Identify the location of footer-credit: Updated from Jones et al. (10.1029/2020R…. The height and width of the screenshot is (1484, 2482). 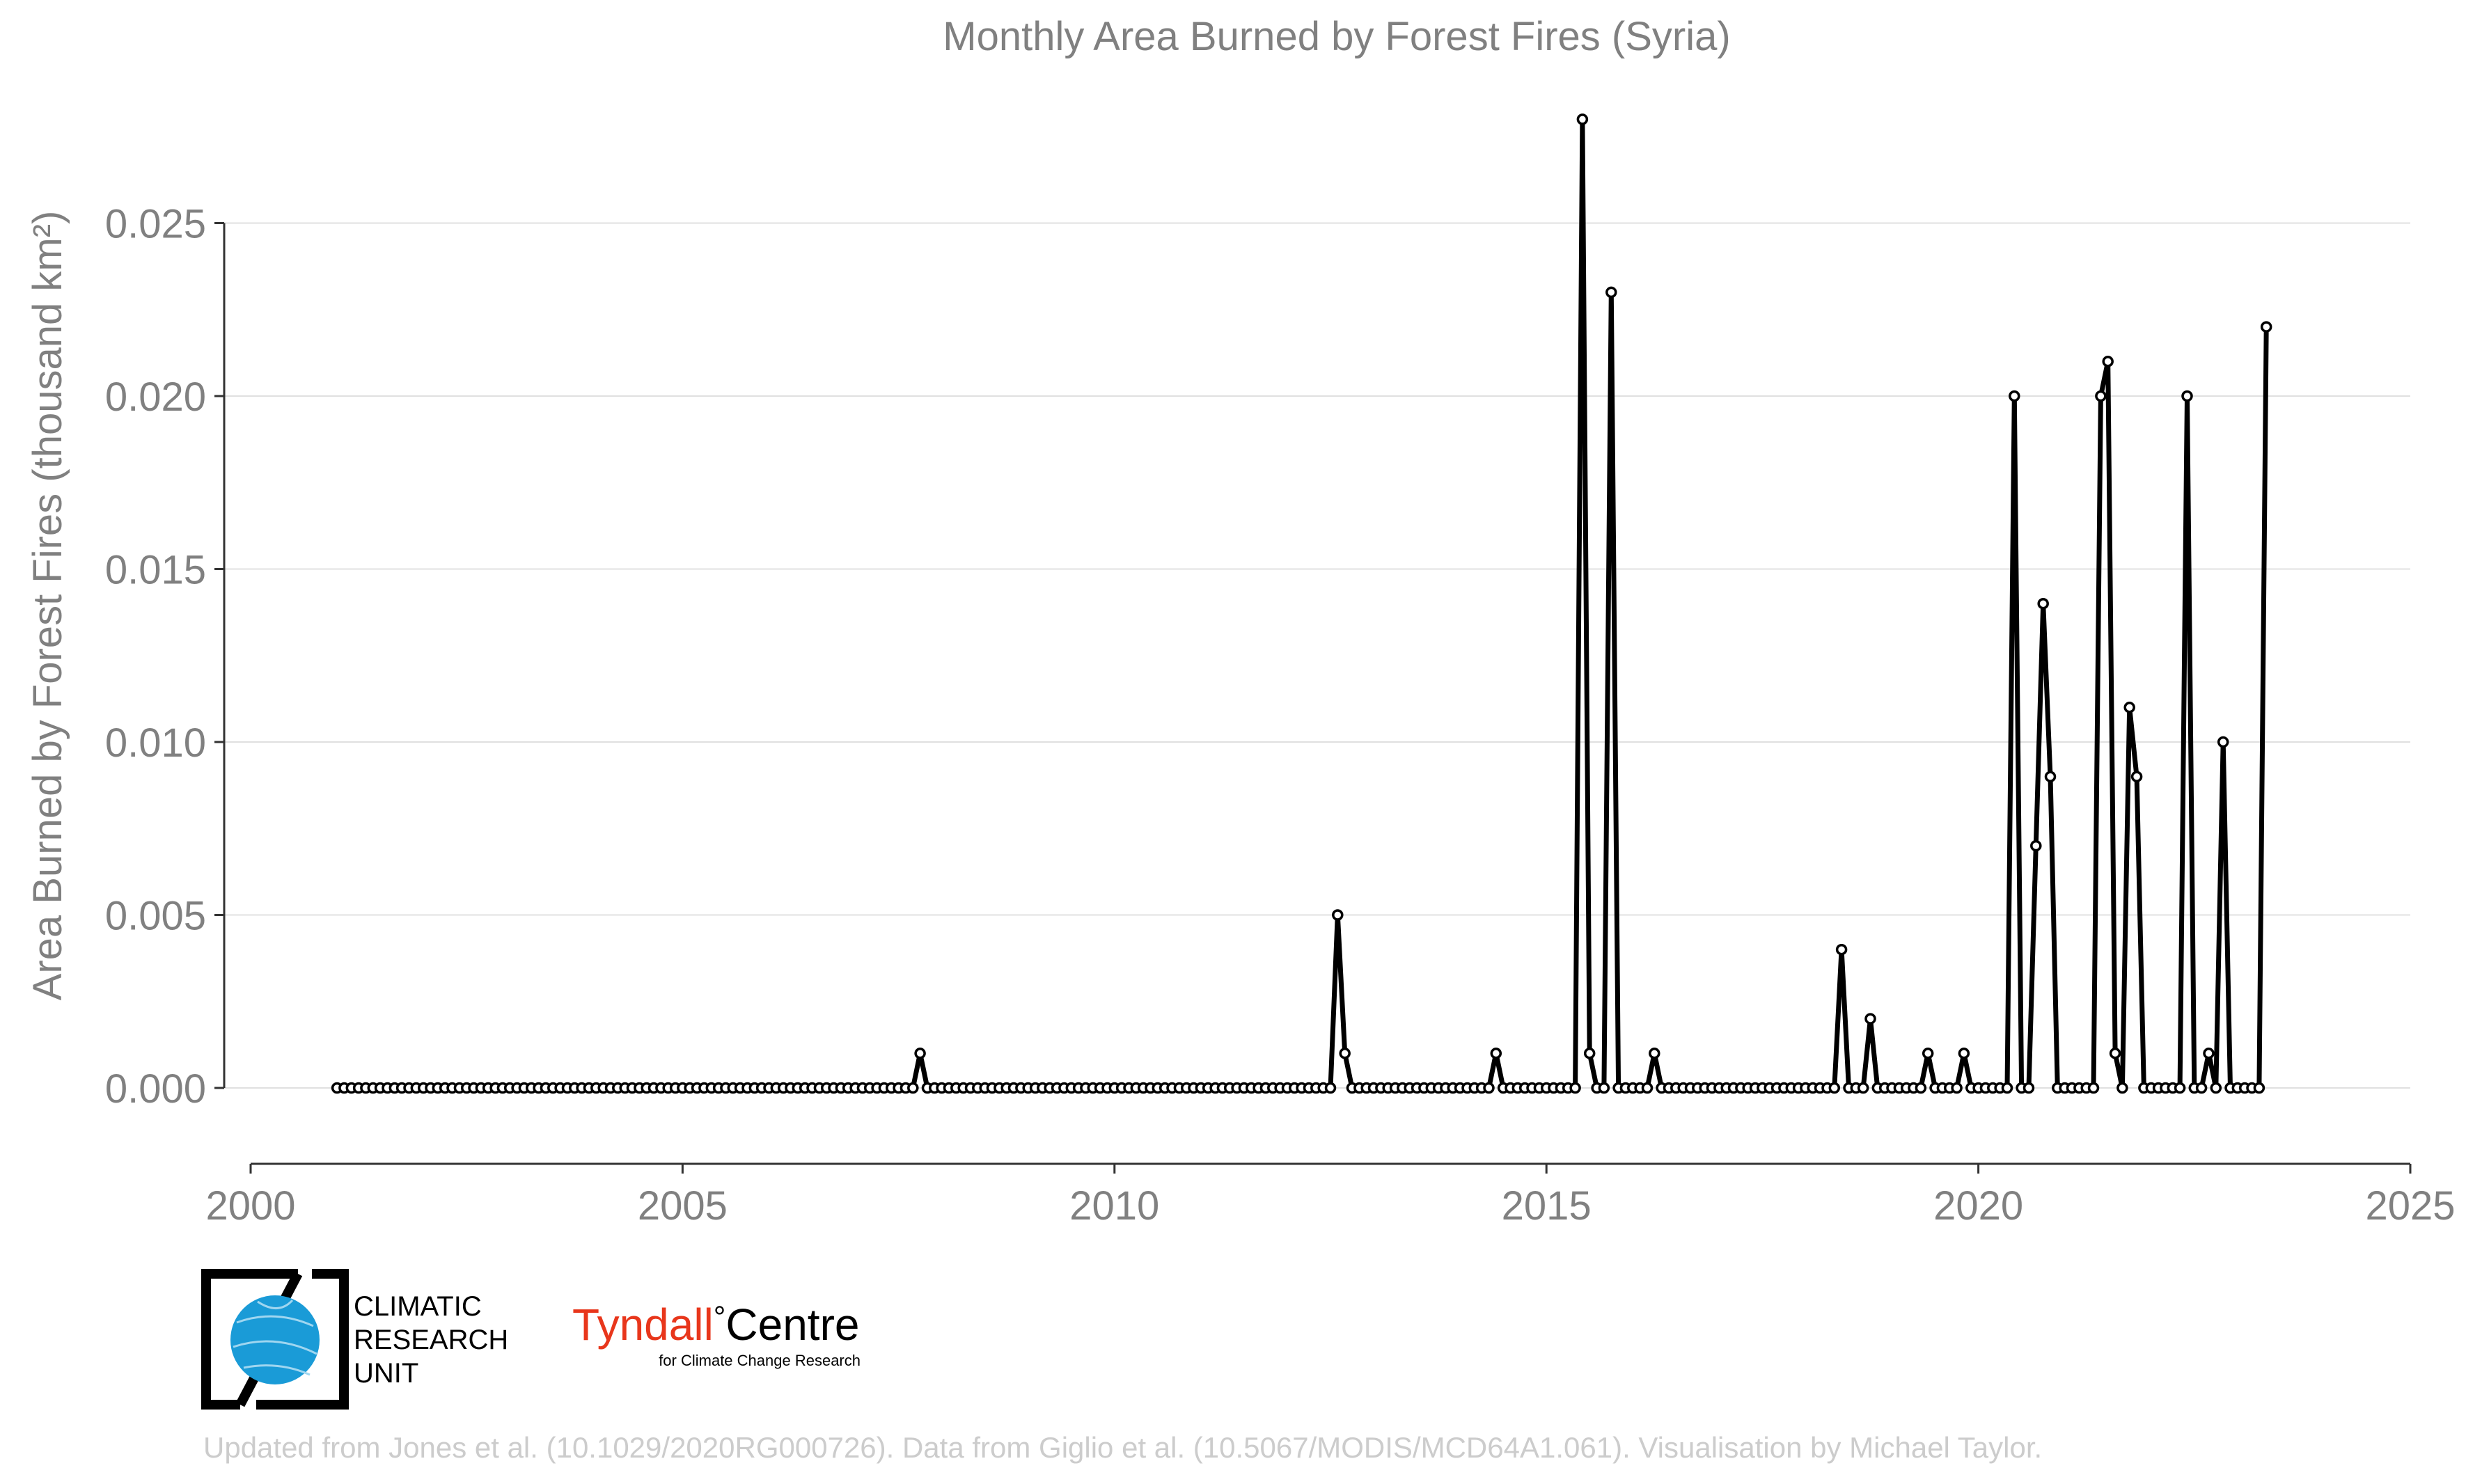
(1122, 1448).